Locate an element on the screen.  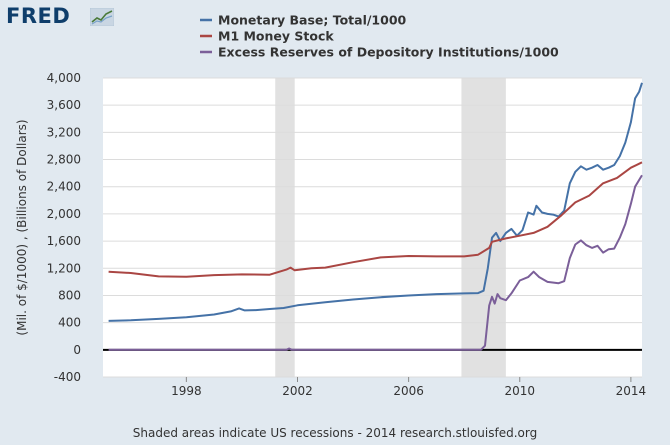
fred-logo: FRED is located at coordinates (38, 16).